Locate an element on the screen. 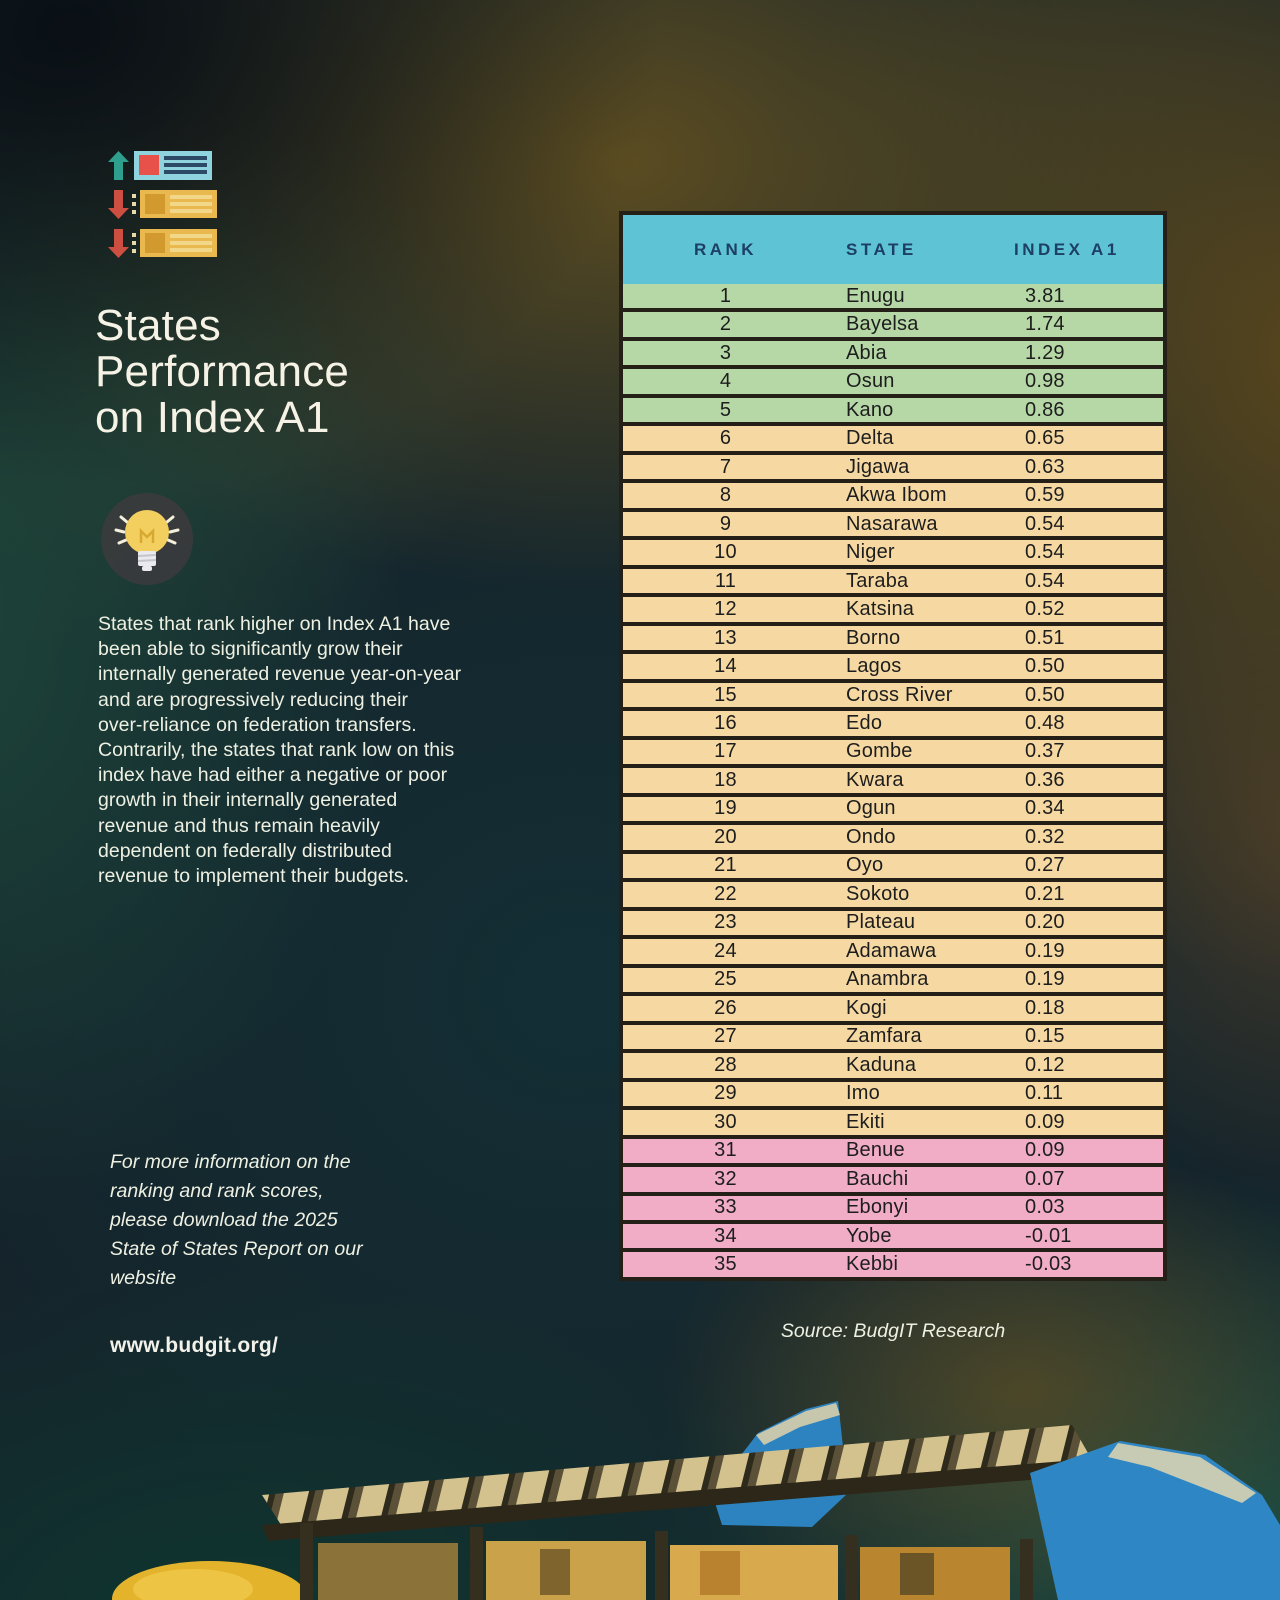 The height and width of the screenshot is (1600, 1280). value-cell: -0.01 is located at coordinates (1048, 1235).